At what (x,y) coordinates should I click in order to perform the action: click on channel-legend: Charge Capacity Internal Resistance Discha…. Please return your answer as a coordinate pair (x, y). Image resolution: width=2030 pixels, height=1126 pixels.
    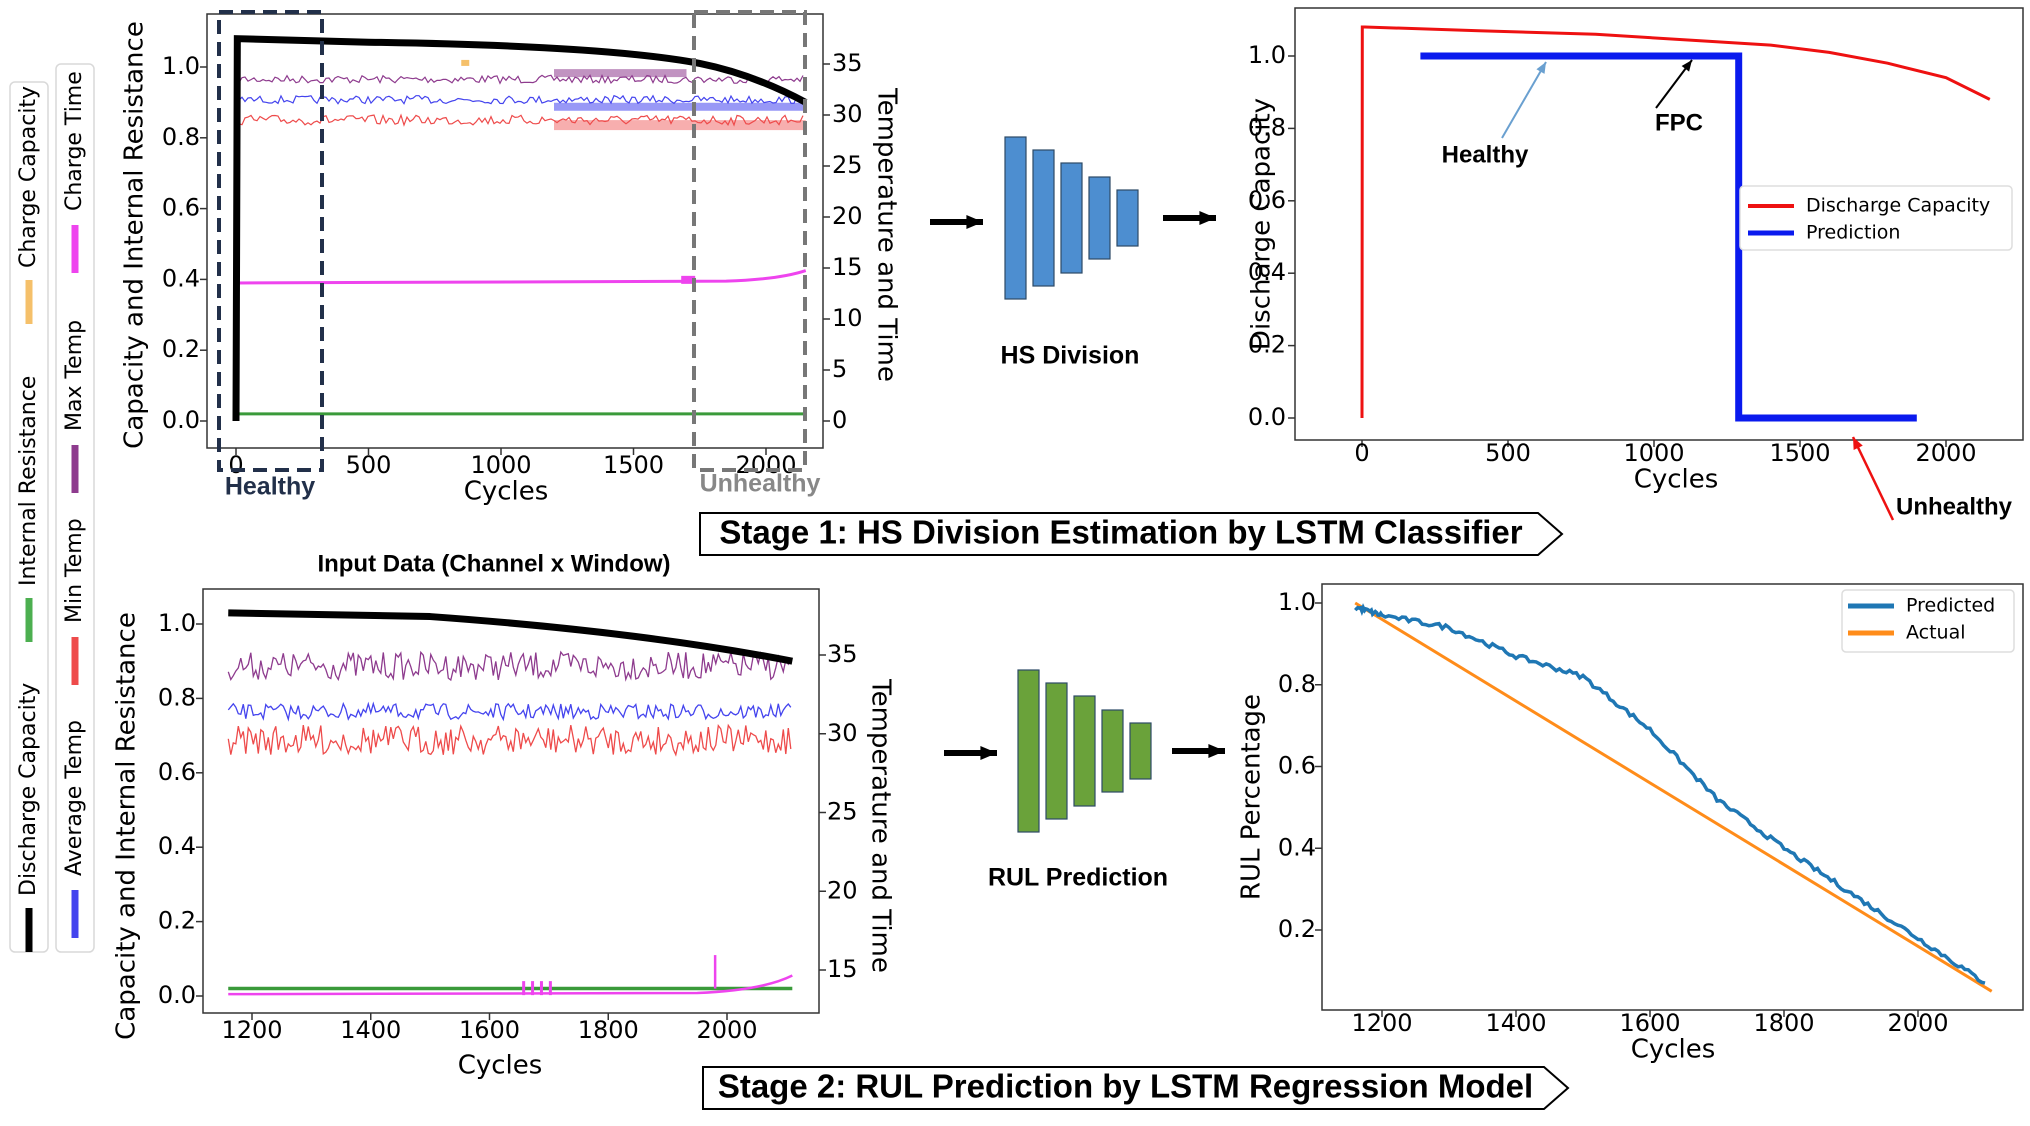
    Looking at the image, I should click on (52, 508).